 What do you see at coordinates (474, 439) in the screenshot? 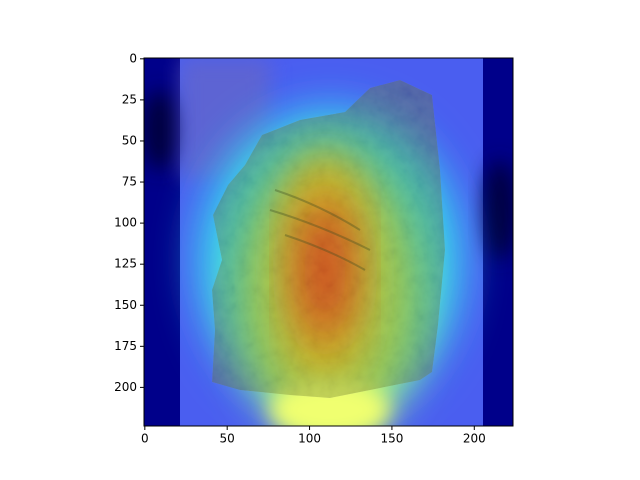
I see `x-tick-label: 200` at bounding box center [474, 439].